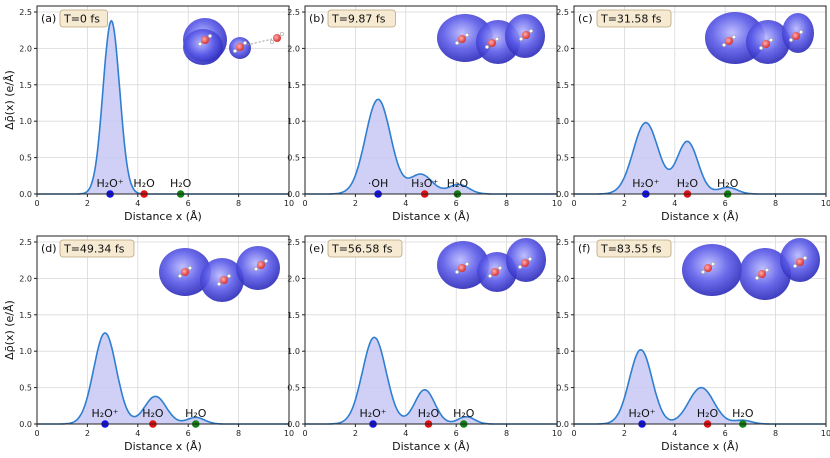 Image resolution: width=830 pixels, height=458 pixels. I want to click on panel-letter: (f), so click(584, 248).